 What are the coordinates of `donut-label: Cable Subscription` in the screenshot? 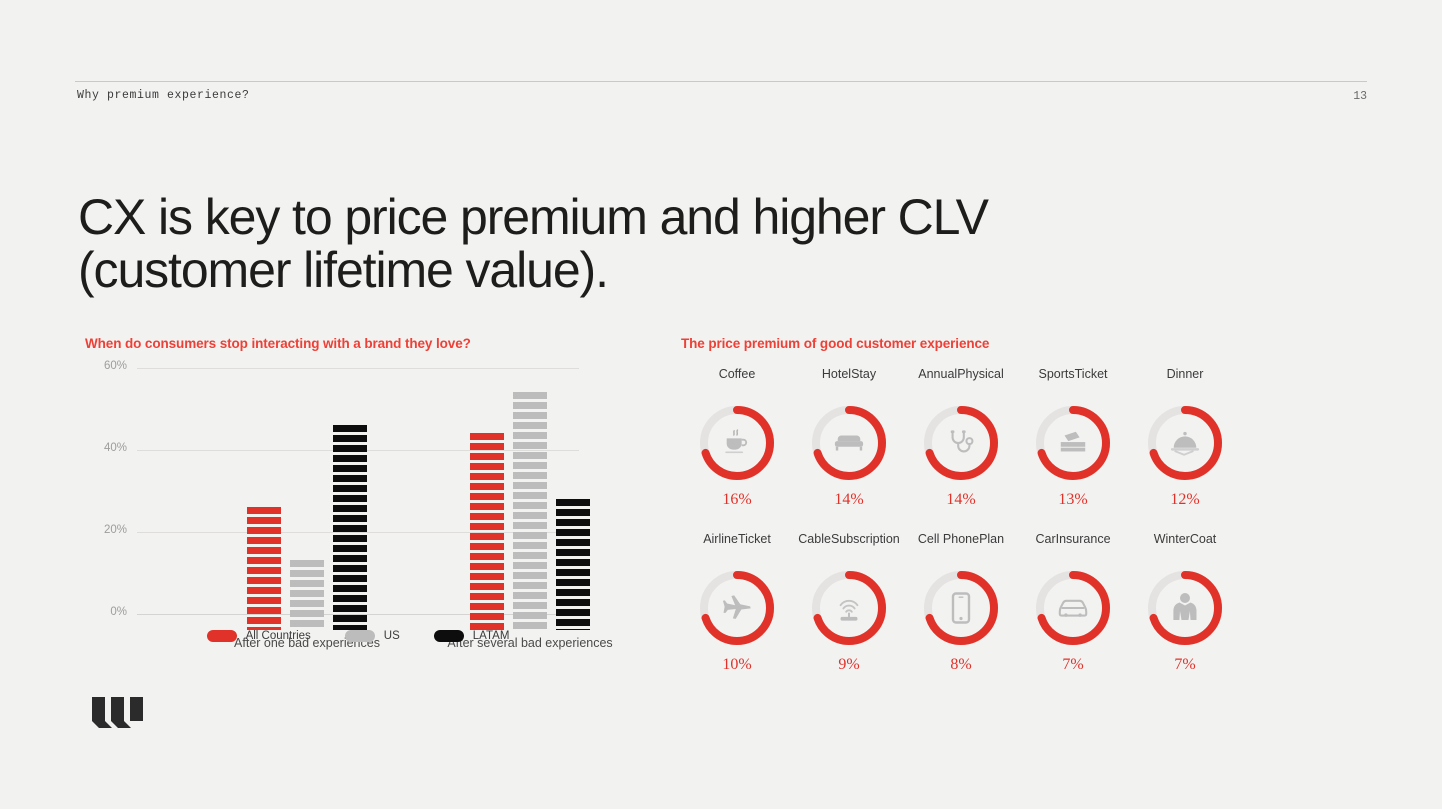 It's located at (848, 549).